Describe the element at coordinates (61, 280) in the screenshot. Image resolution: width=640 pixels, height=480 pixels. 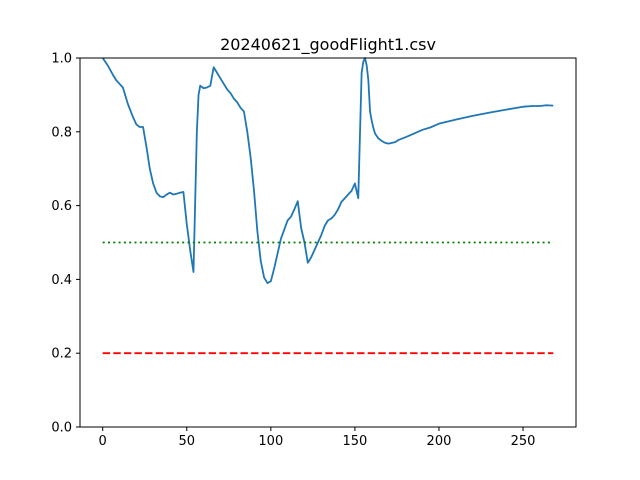
I see `y-tick-label: 0.4` at that location.